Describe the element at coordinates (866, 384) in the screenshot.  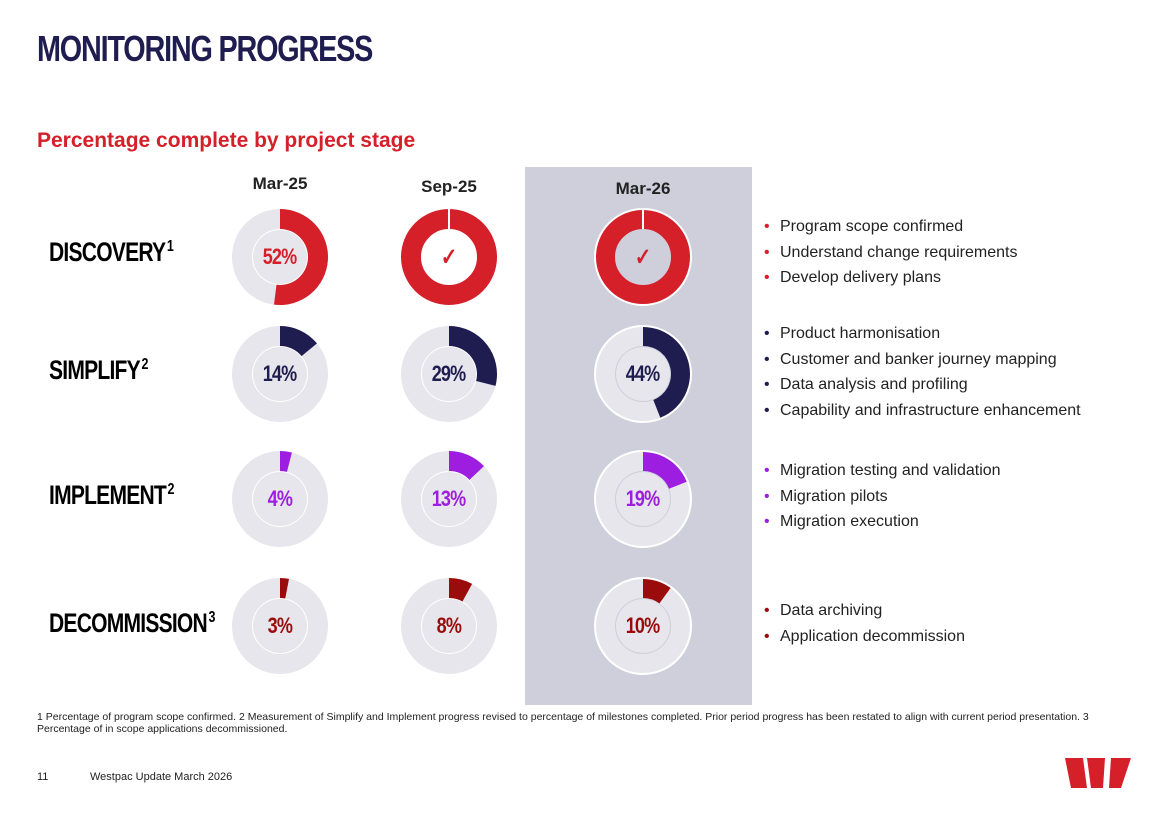
I see `bullet-item: • Data analysis and profiling` at that location.